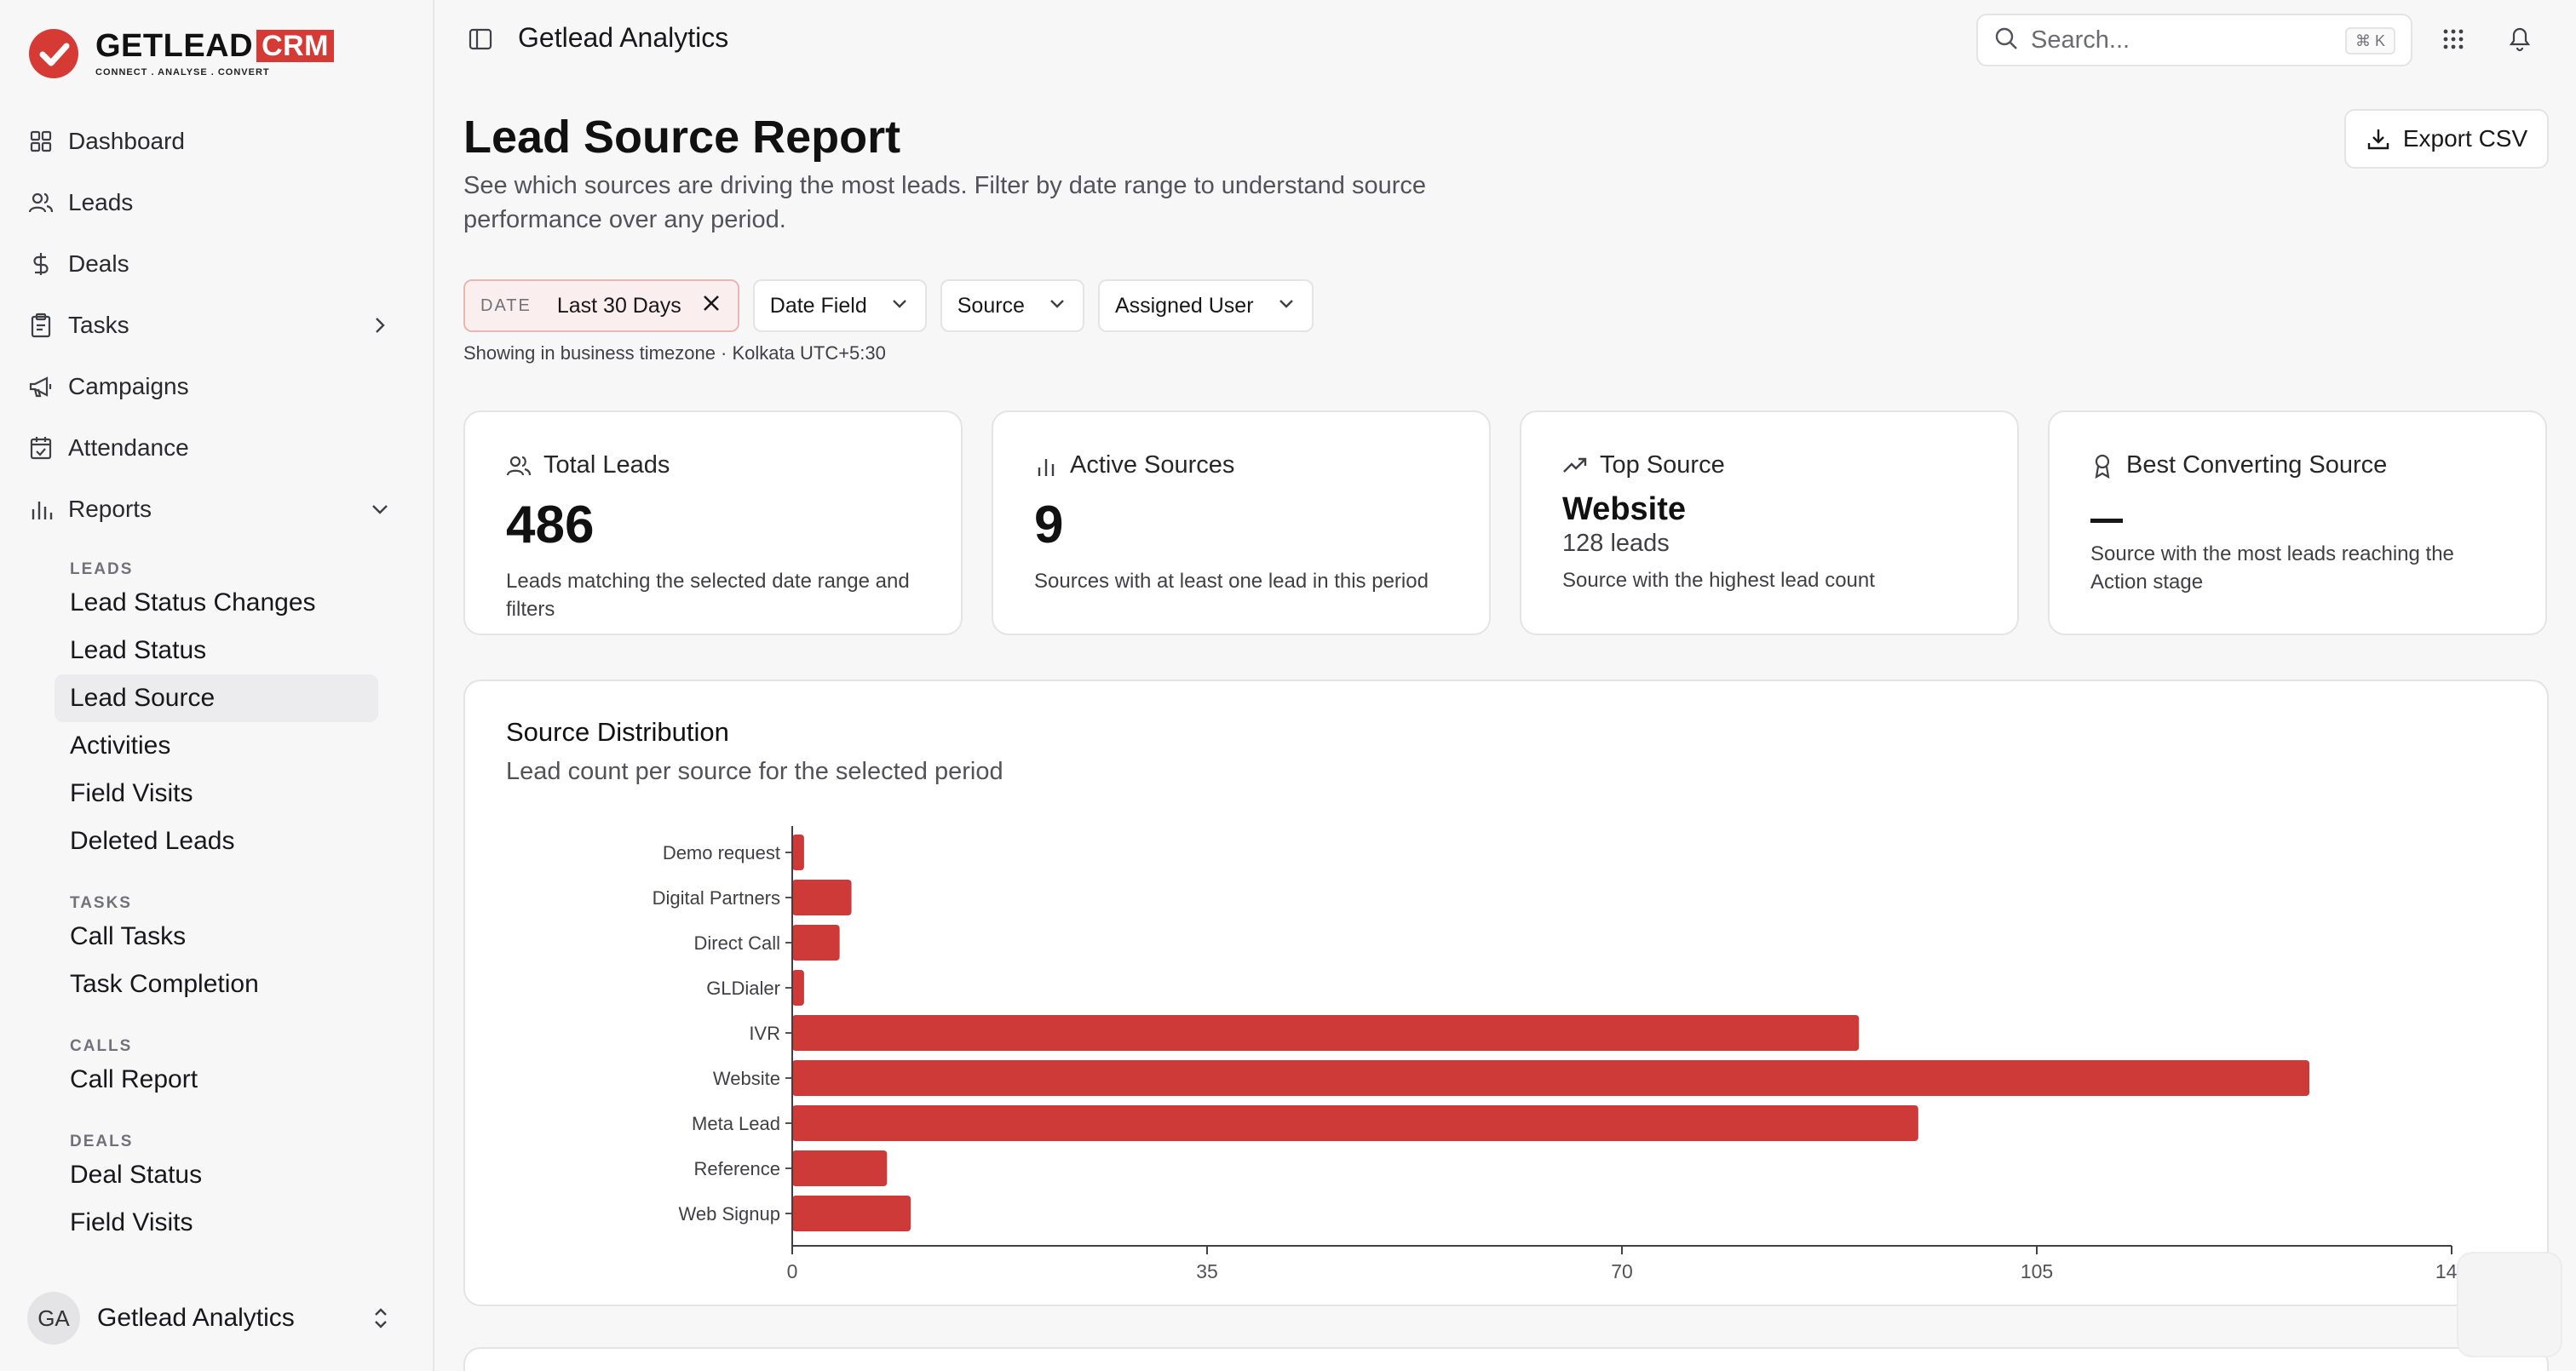  Describe the element at coordinates (1152, 465) in the screenshot. I see `card-title: Active Sources` at that location.